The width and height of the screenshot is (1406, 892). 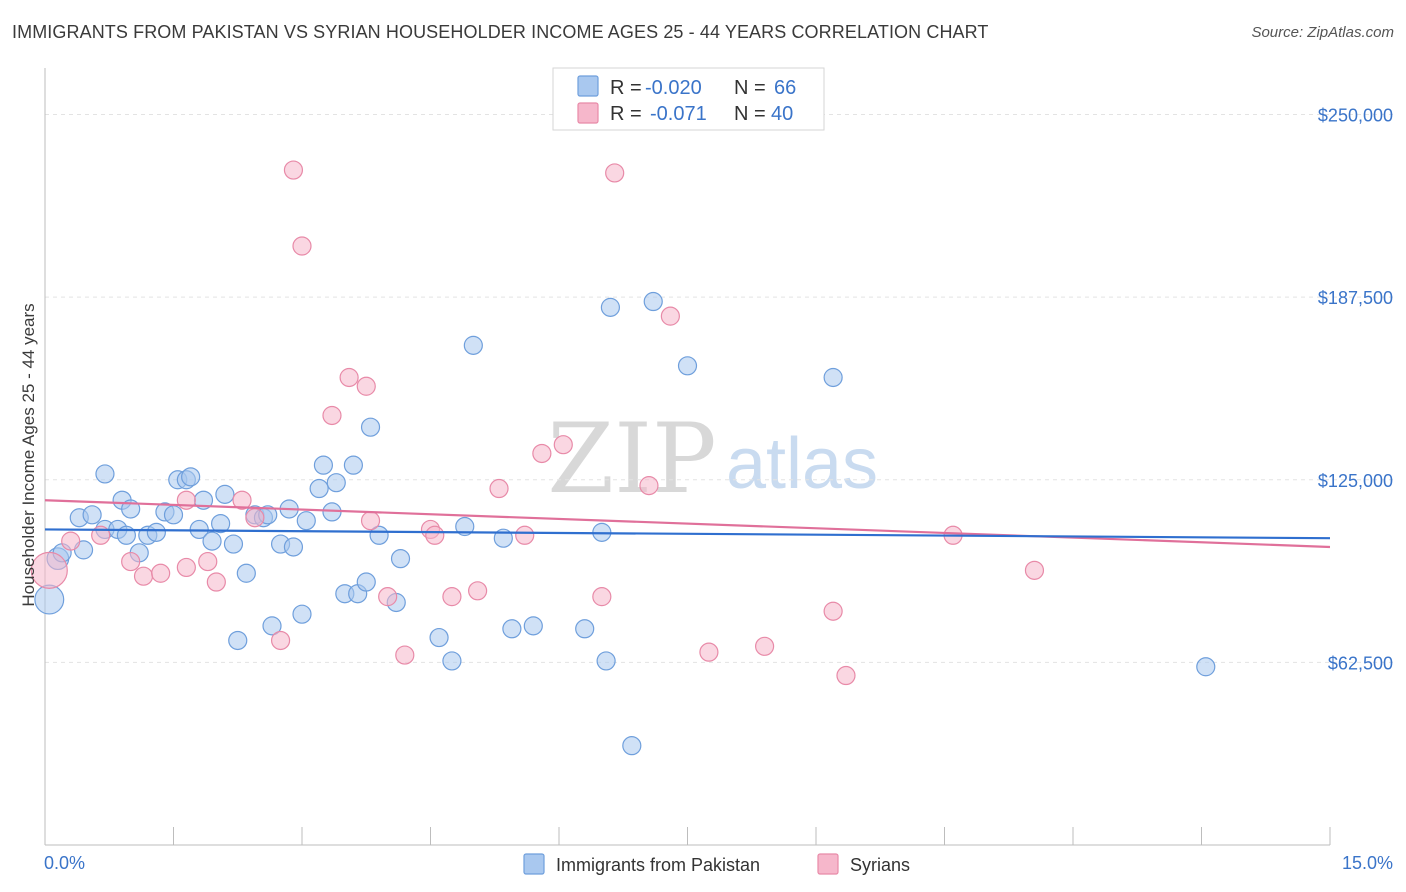 I want to click on y-tick-label: $250,000, so click(x=1355, y=116).